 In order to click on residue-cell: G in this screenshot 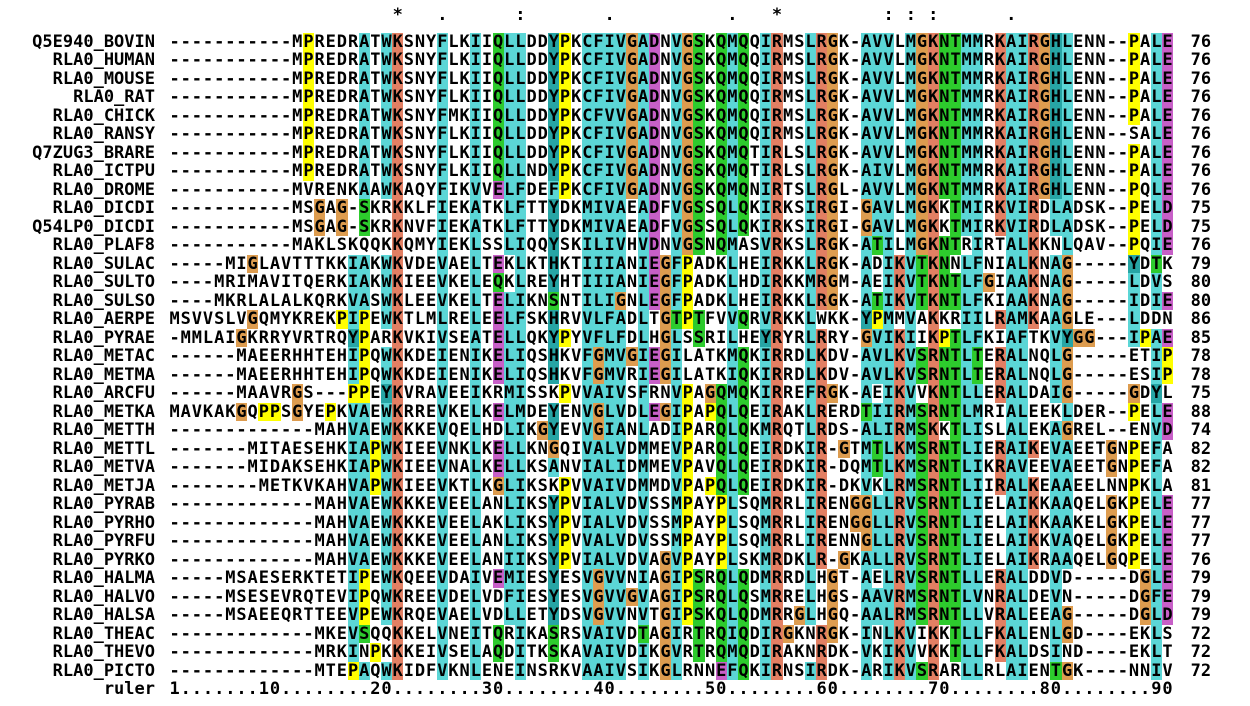, I will do `click(320, 226)`.